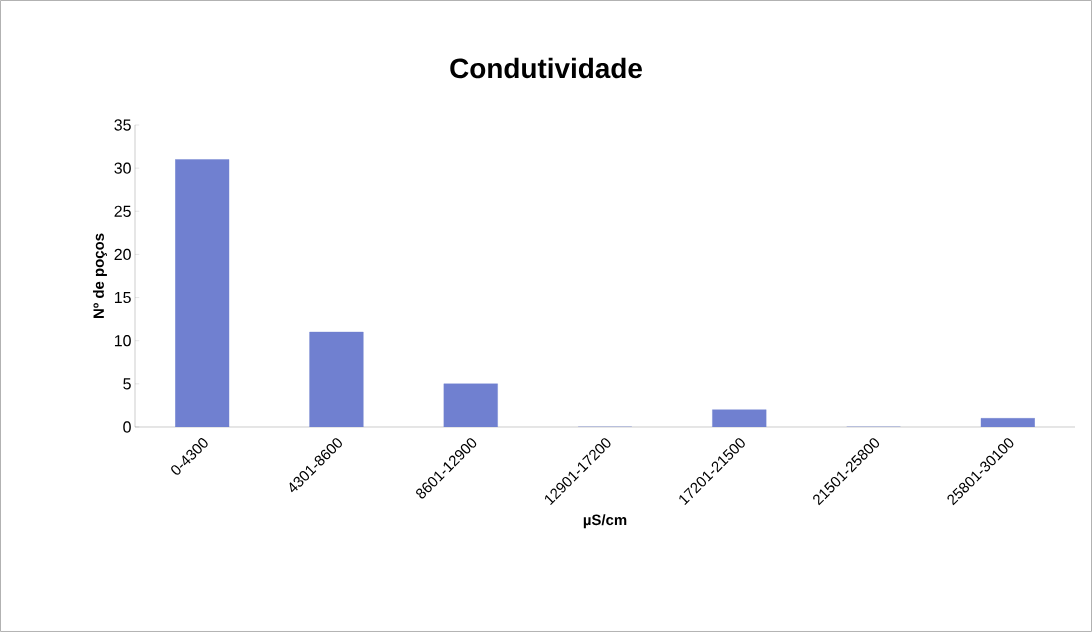 The width and height of the screenshot is (1092, 632). I want to click on x-axis-title: µS/cm, so click(605, 521).